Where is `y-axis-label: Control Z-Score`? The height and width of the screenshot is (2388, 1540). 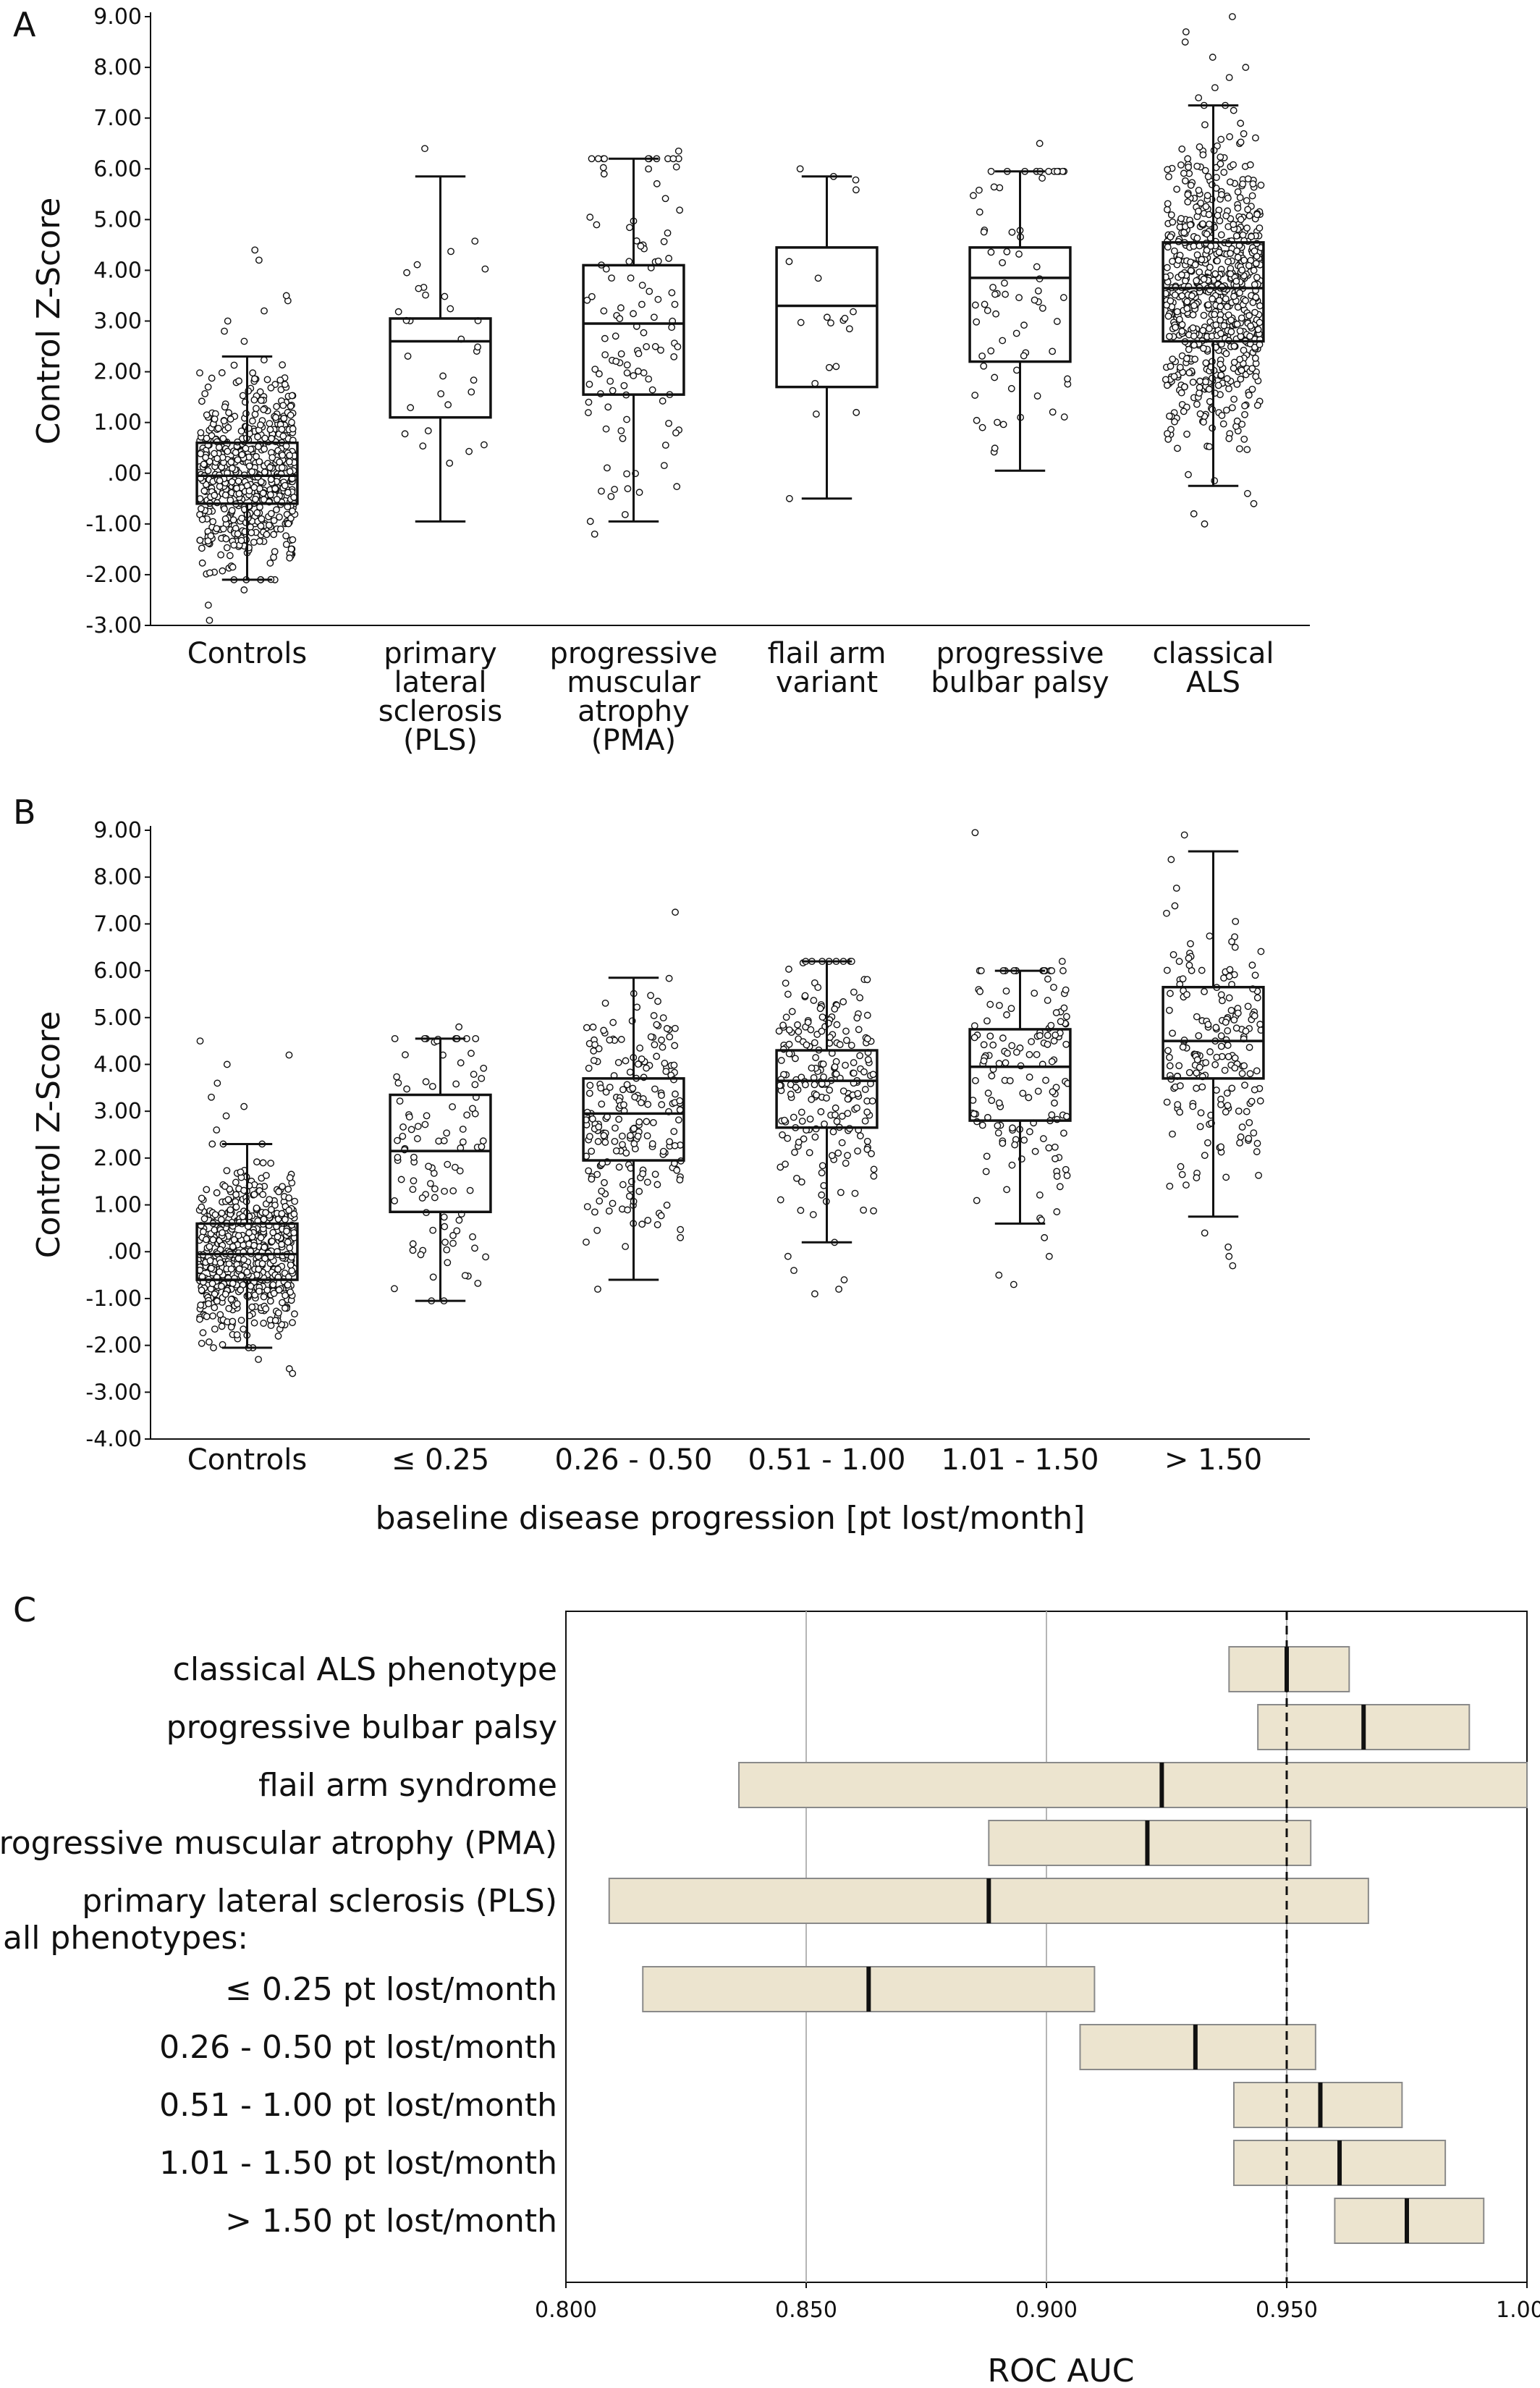
y-axis-label: Control Z-Score is located at coordinates (48, 321).